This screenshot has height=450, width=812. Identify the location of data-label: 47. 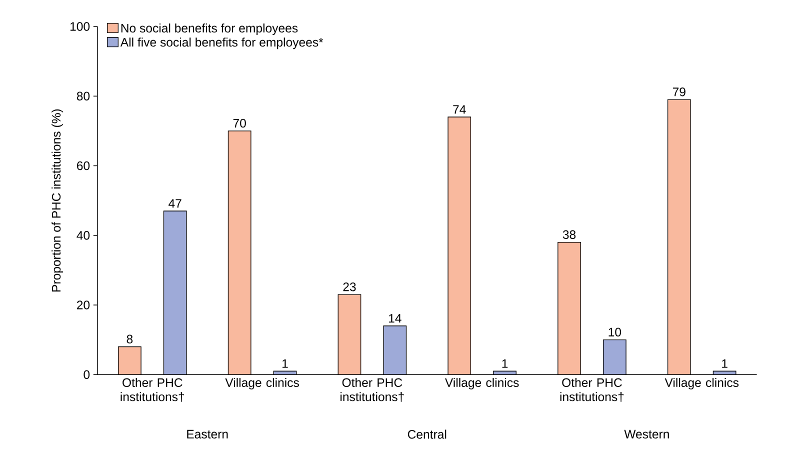
(175, 203).